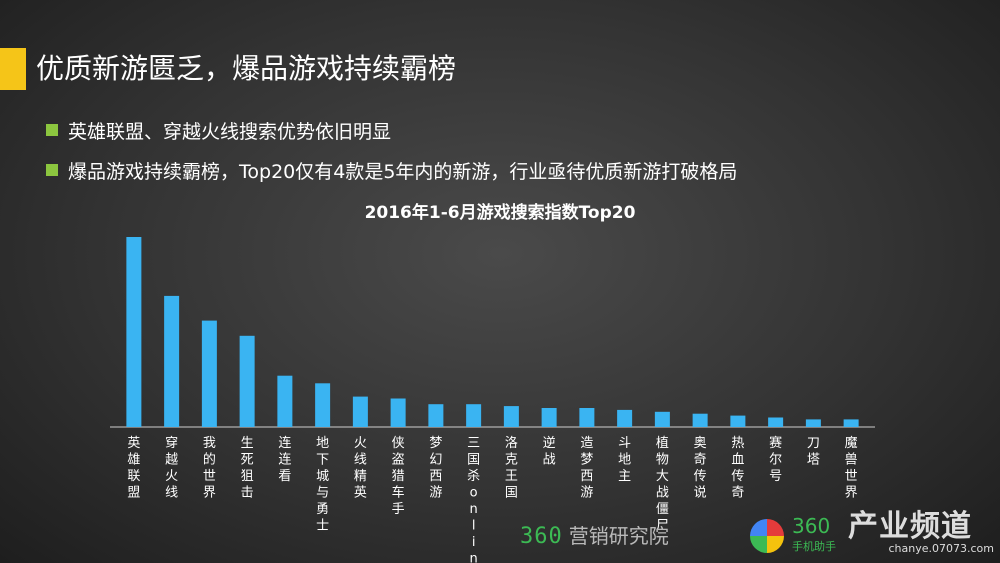 The height and width of the screenshot is (563, 1000). Describe the element at coordinates (398, 476) in the screenshot. I see `x-tick-label: 侠盗猎车手` at that location.